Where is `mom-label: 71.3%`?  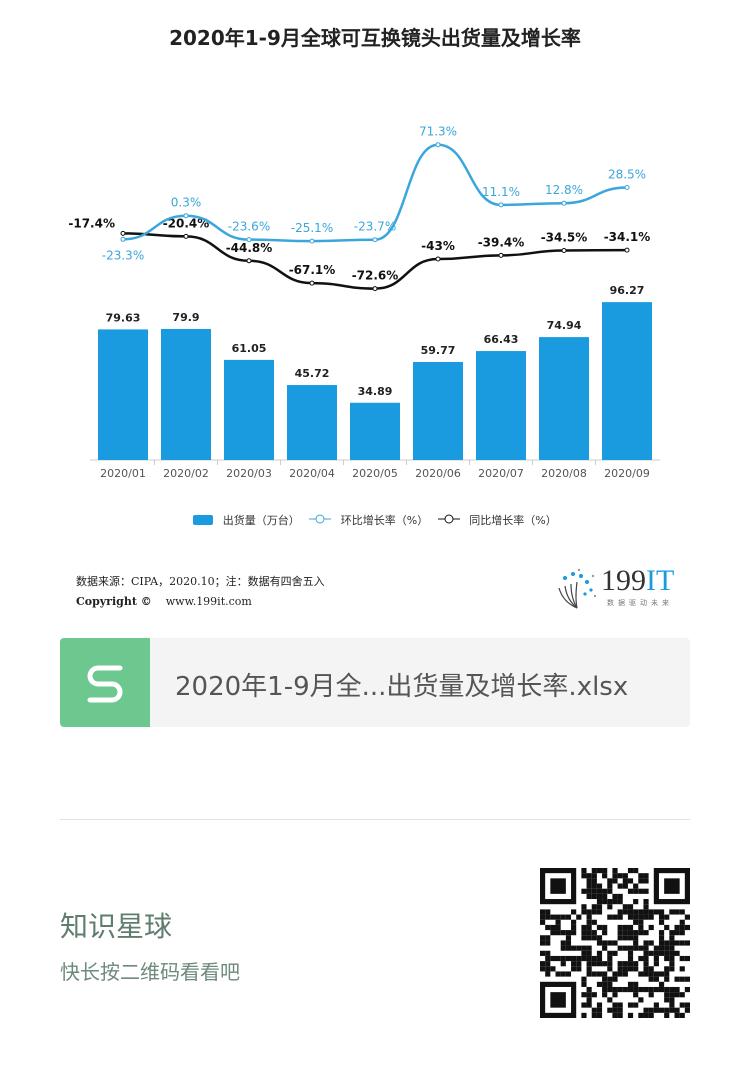
mom-label: 71.3% is located at coordinates (438, 132).